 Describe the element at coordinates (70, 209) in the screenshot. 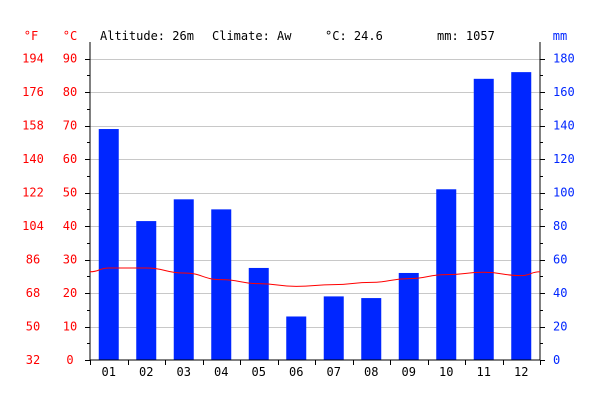

I see `celsius-tick-labels: 0 10 20 30 40 50 60 70 80 90` at that location.